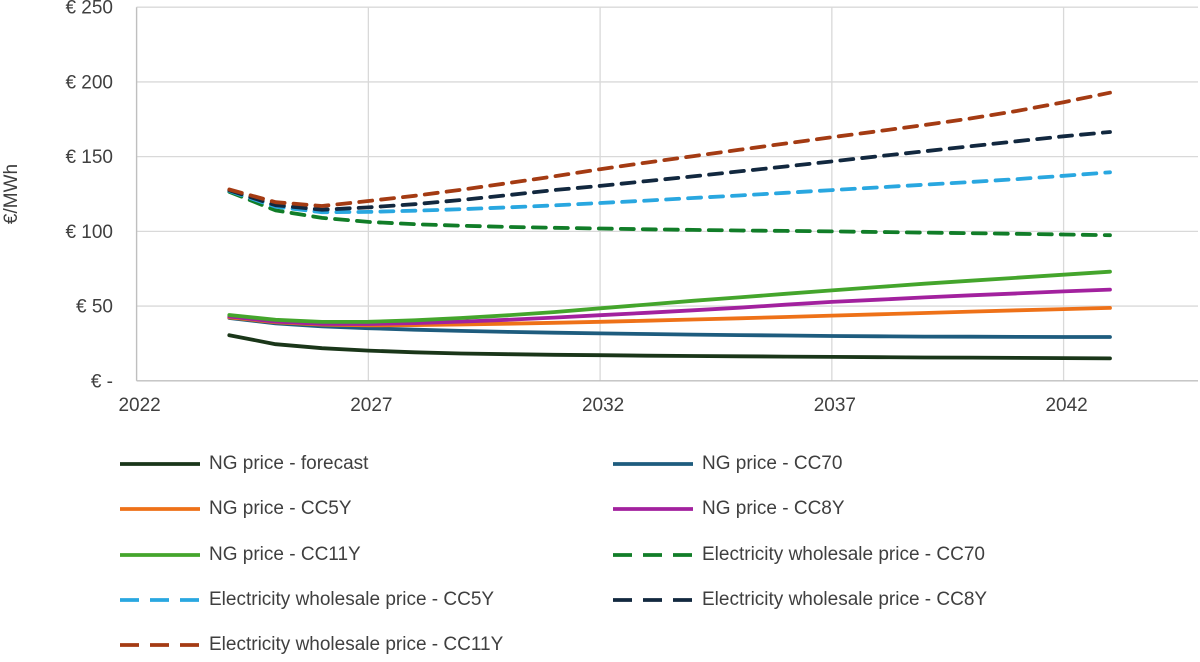 The height and width of the screenshot is (662, 1200). I want to click on legend-label: NG price - CC70, so click(772, 463).